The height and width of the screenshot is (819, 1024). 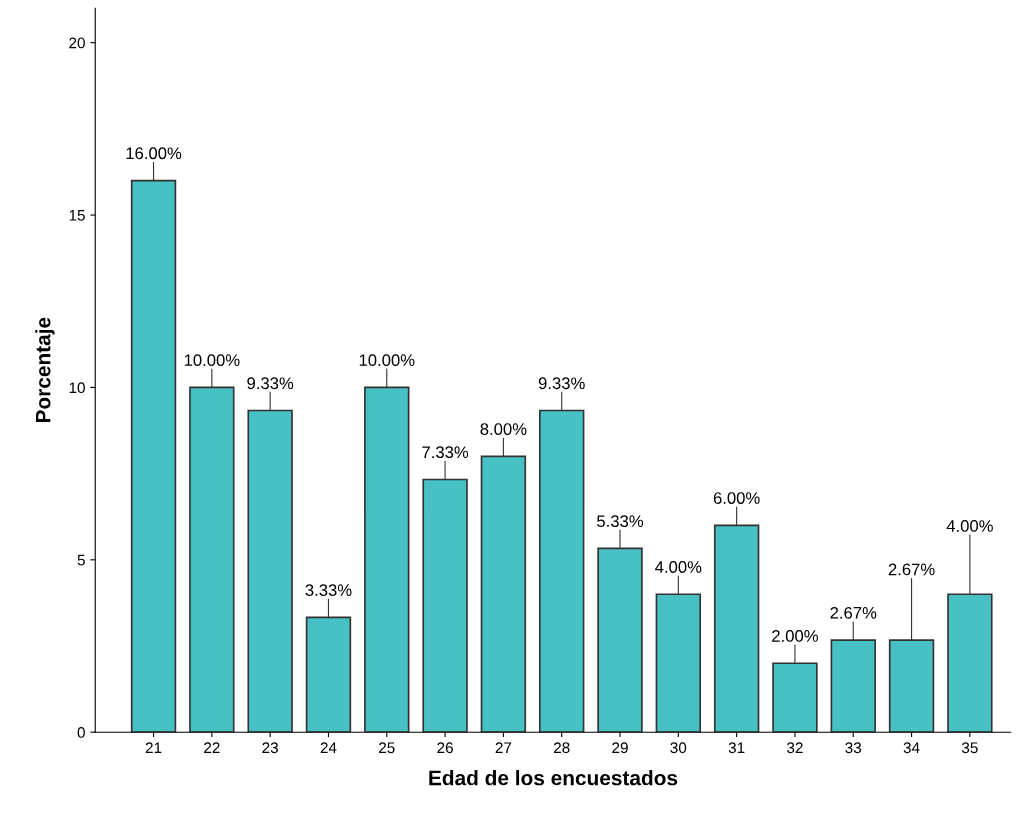 I want to click on y-tick-label: 0, so click(x=81, y=732).